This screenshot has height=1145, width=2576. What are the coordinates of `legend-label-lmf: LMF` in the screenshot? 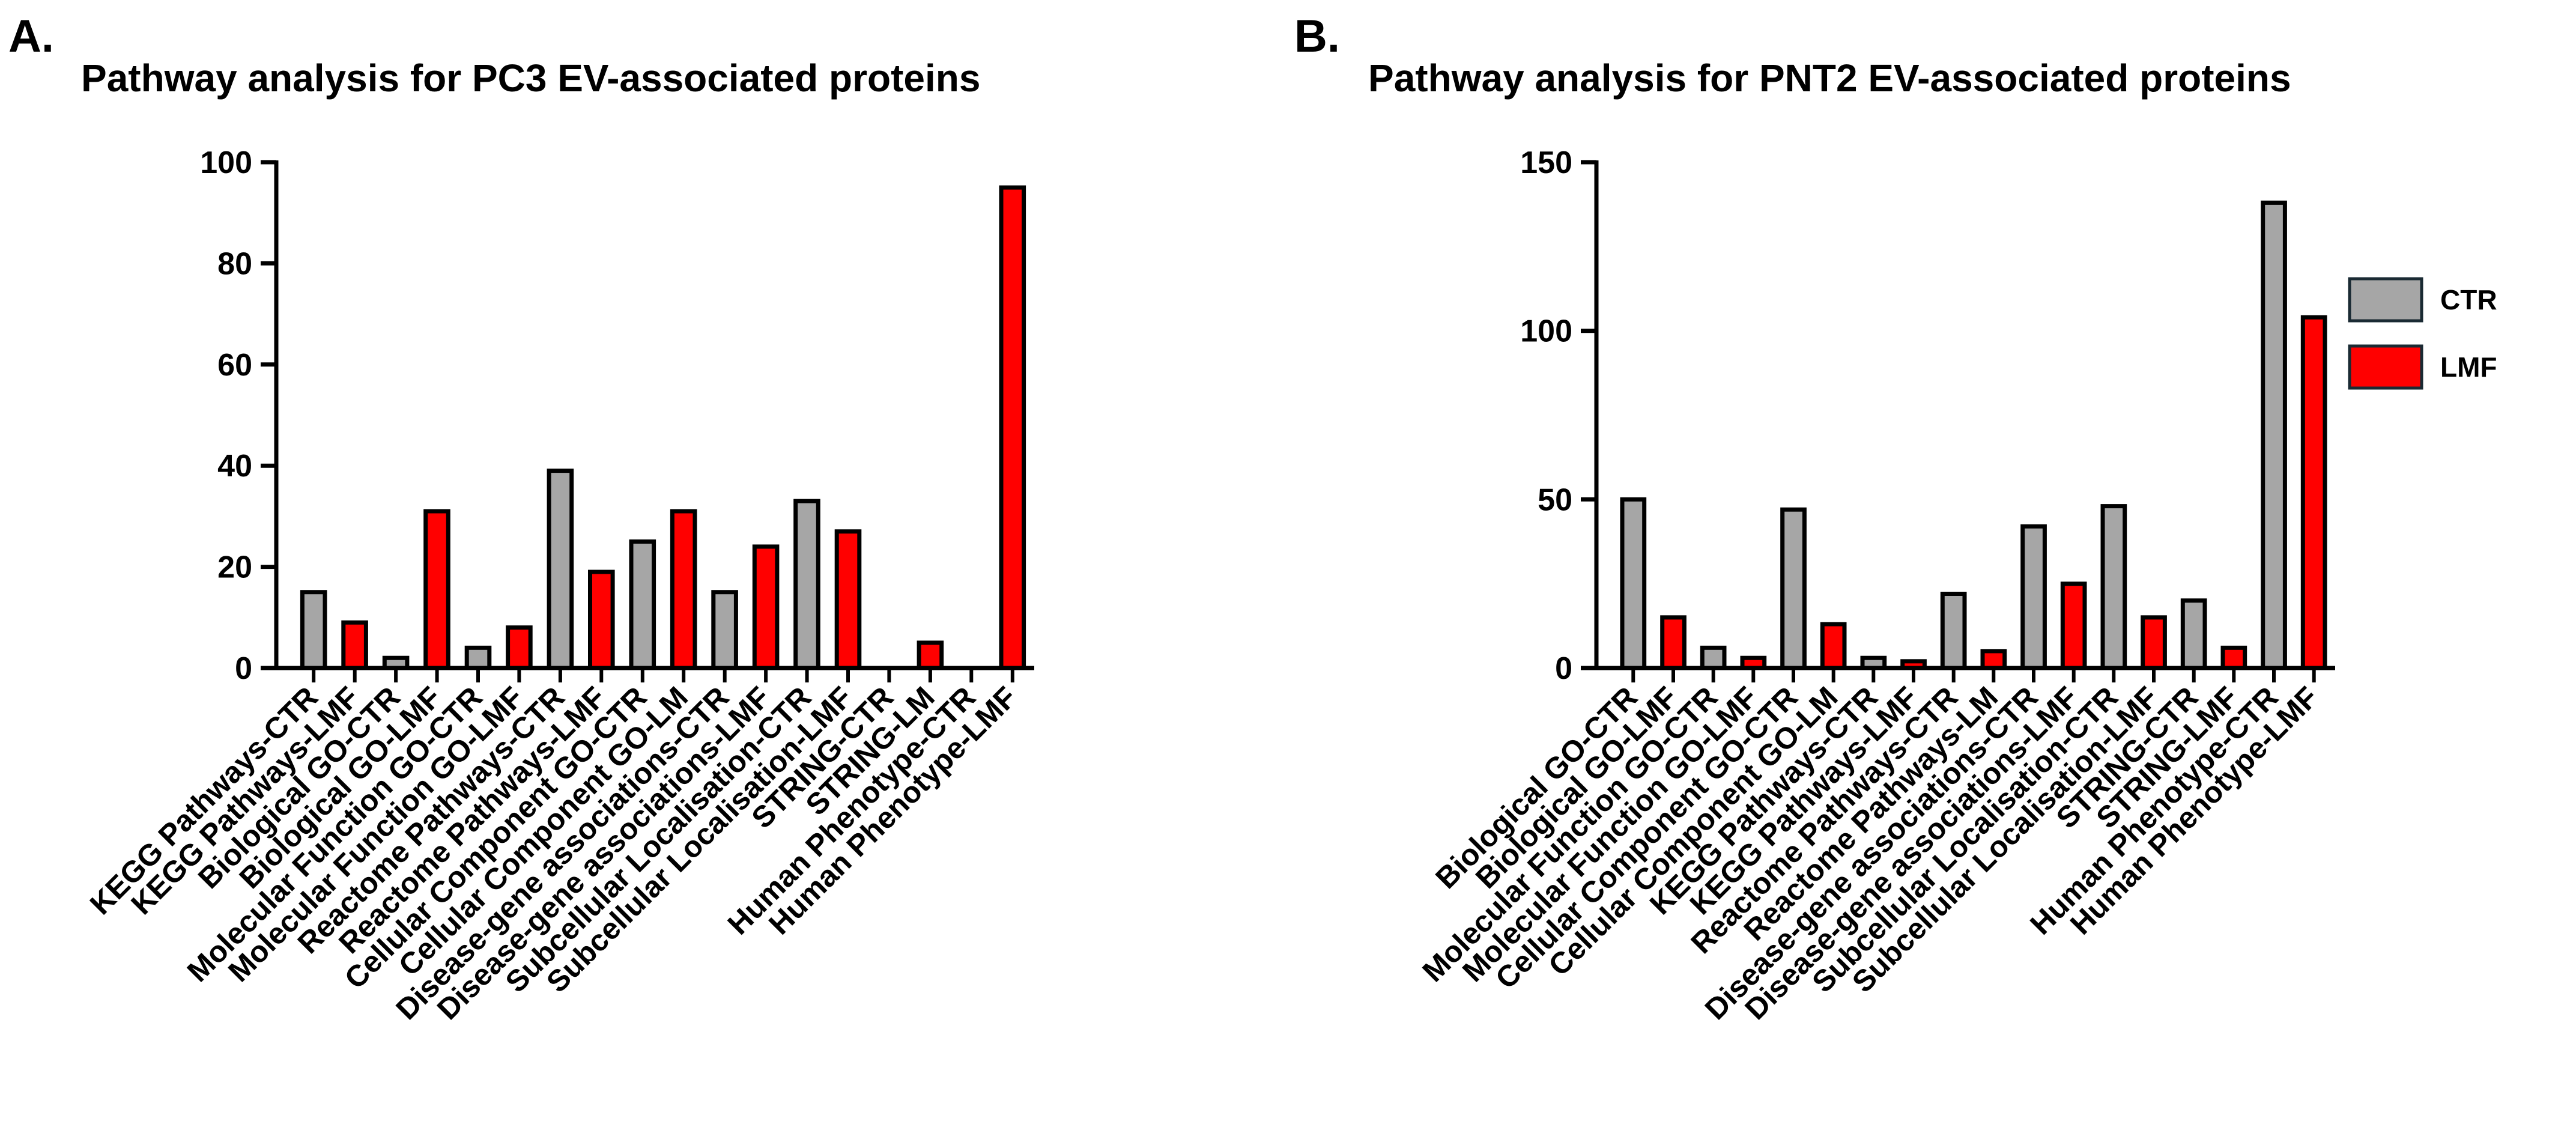 It's located at (2468, 367).